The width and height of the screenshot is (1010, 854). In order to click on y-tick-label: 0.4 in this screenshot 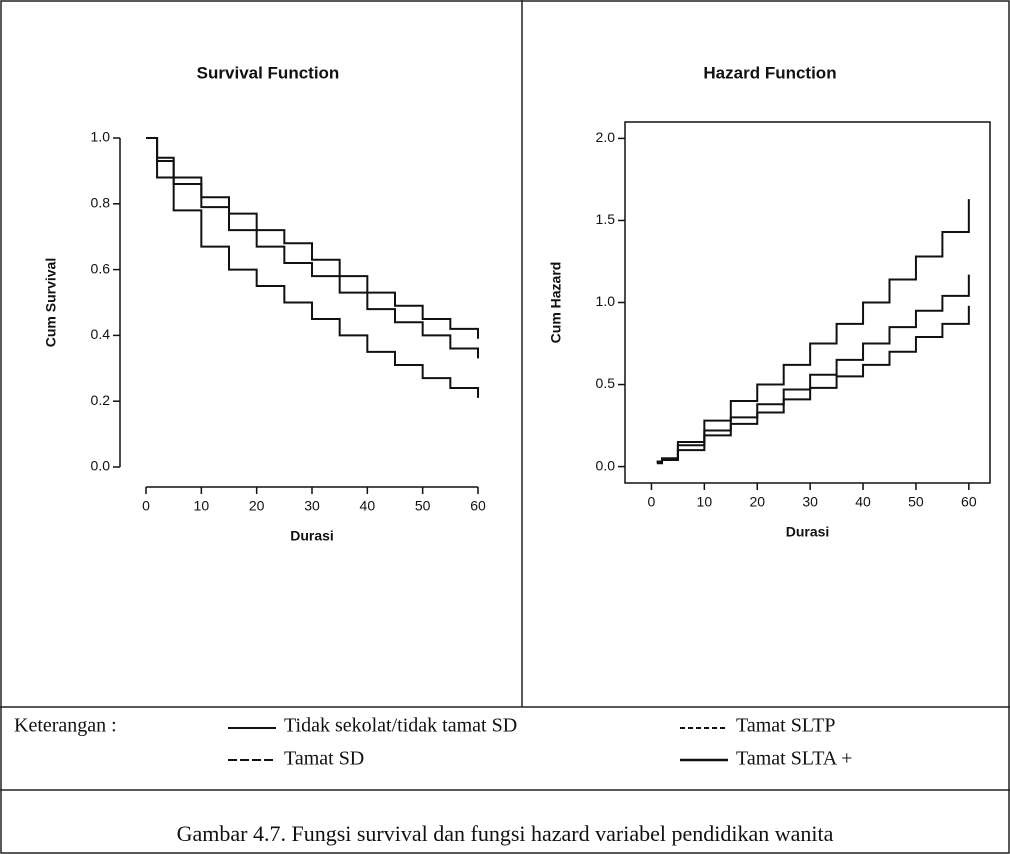, I will do `click(101, 334)`.